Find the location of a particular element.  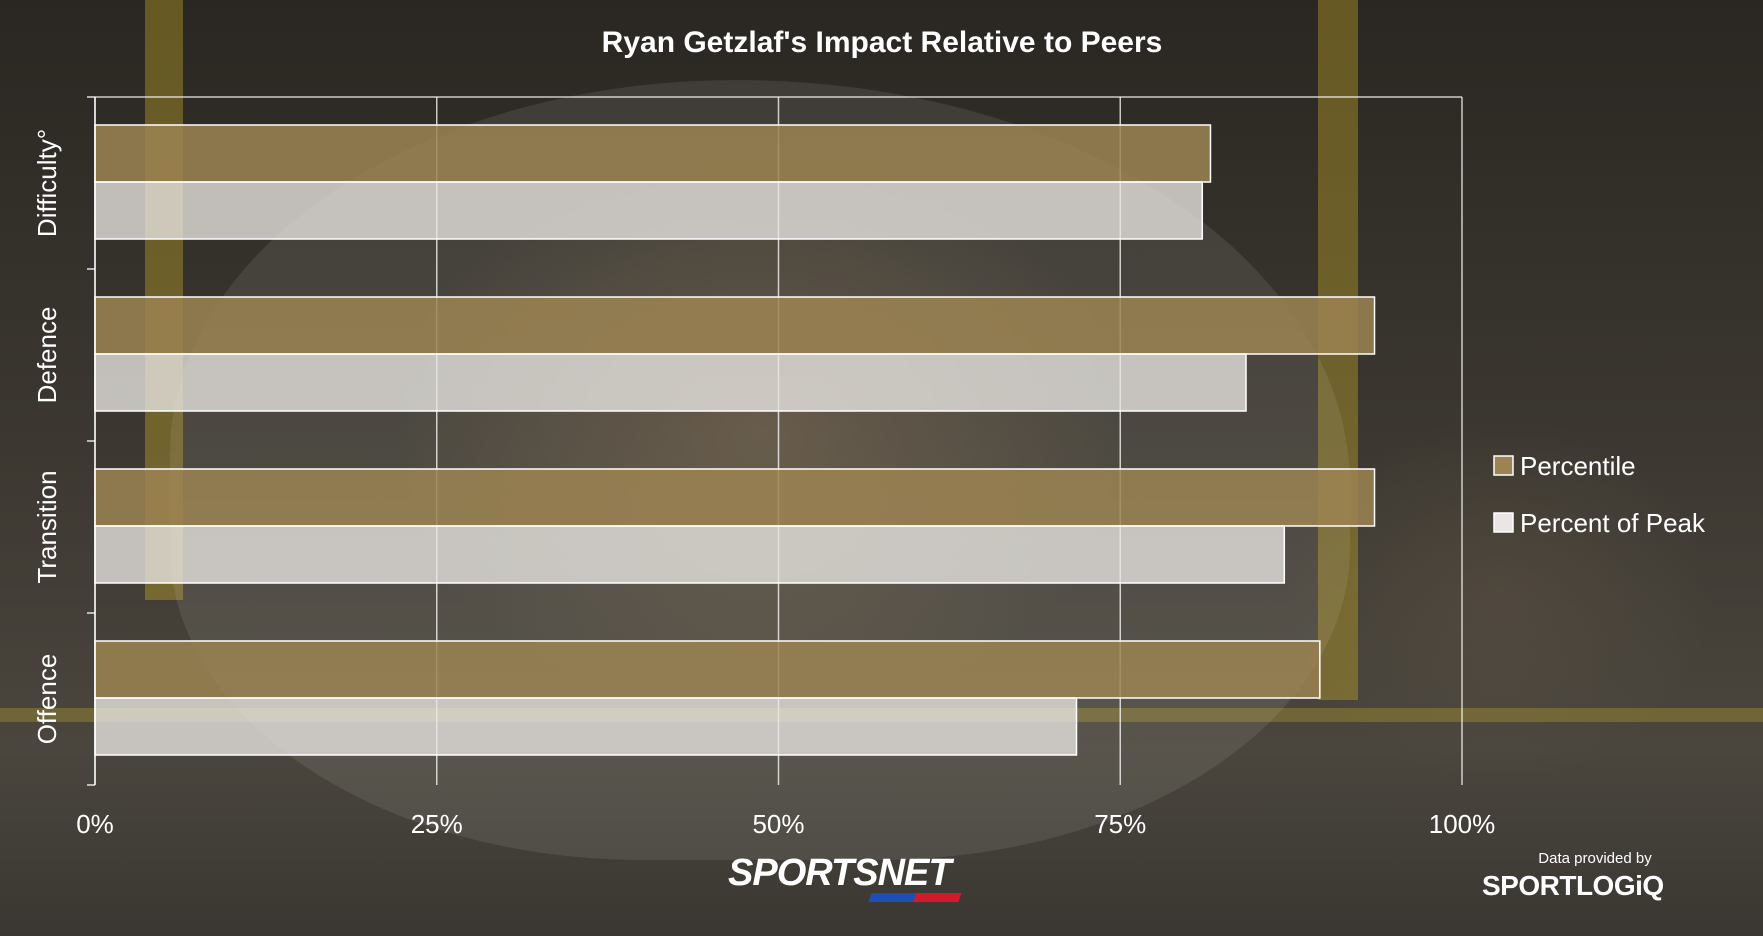

x-tick-label: 75% is located at coordinates (1120, 824).